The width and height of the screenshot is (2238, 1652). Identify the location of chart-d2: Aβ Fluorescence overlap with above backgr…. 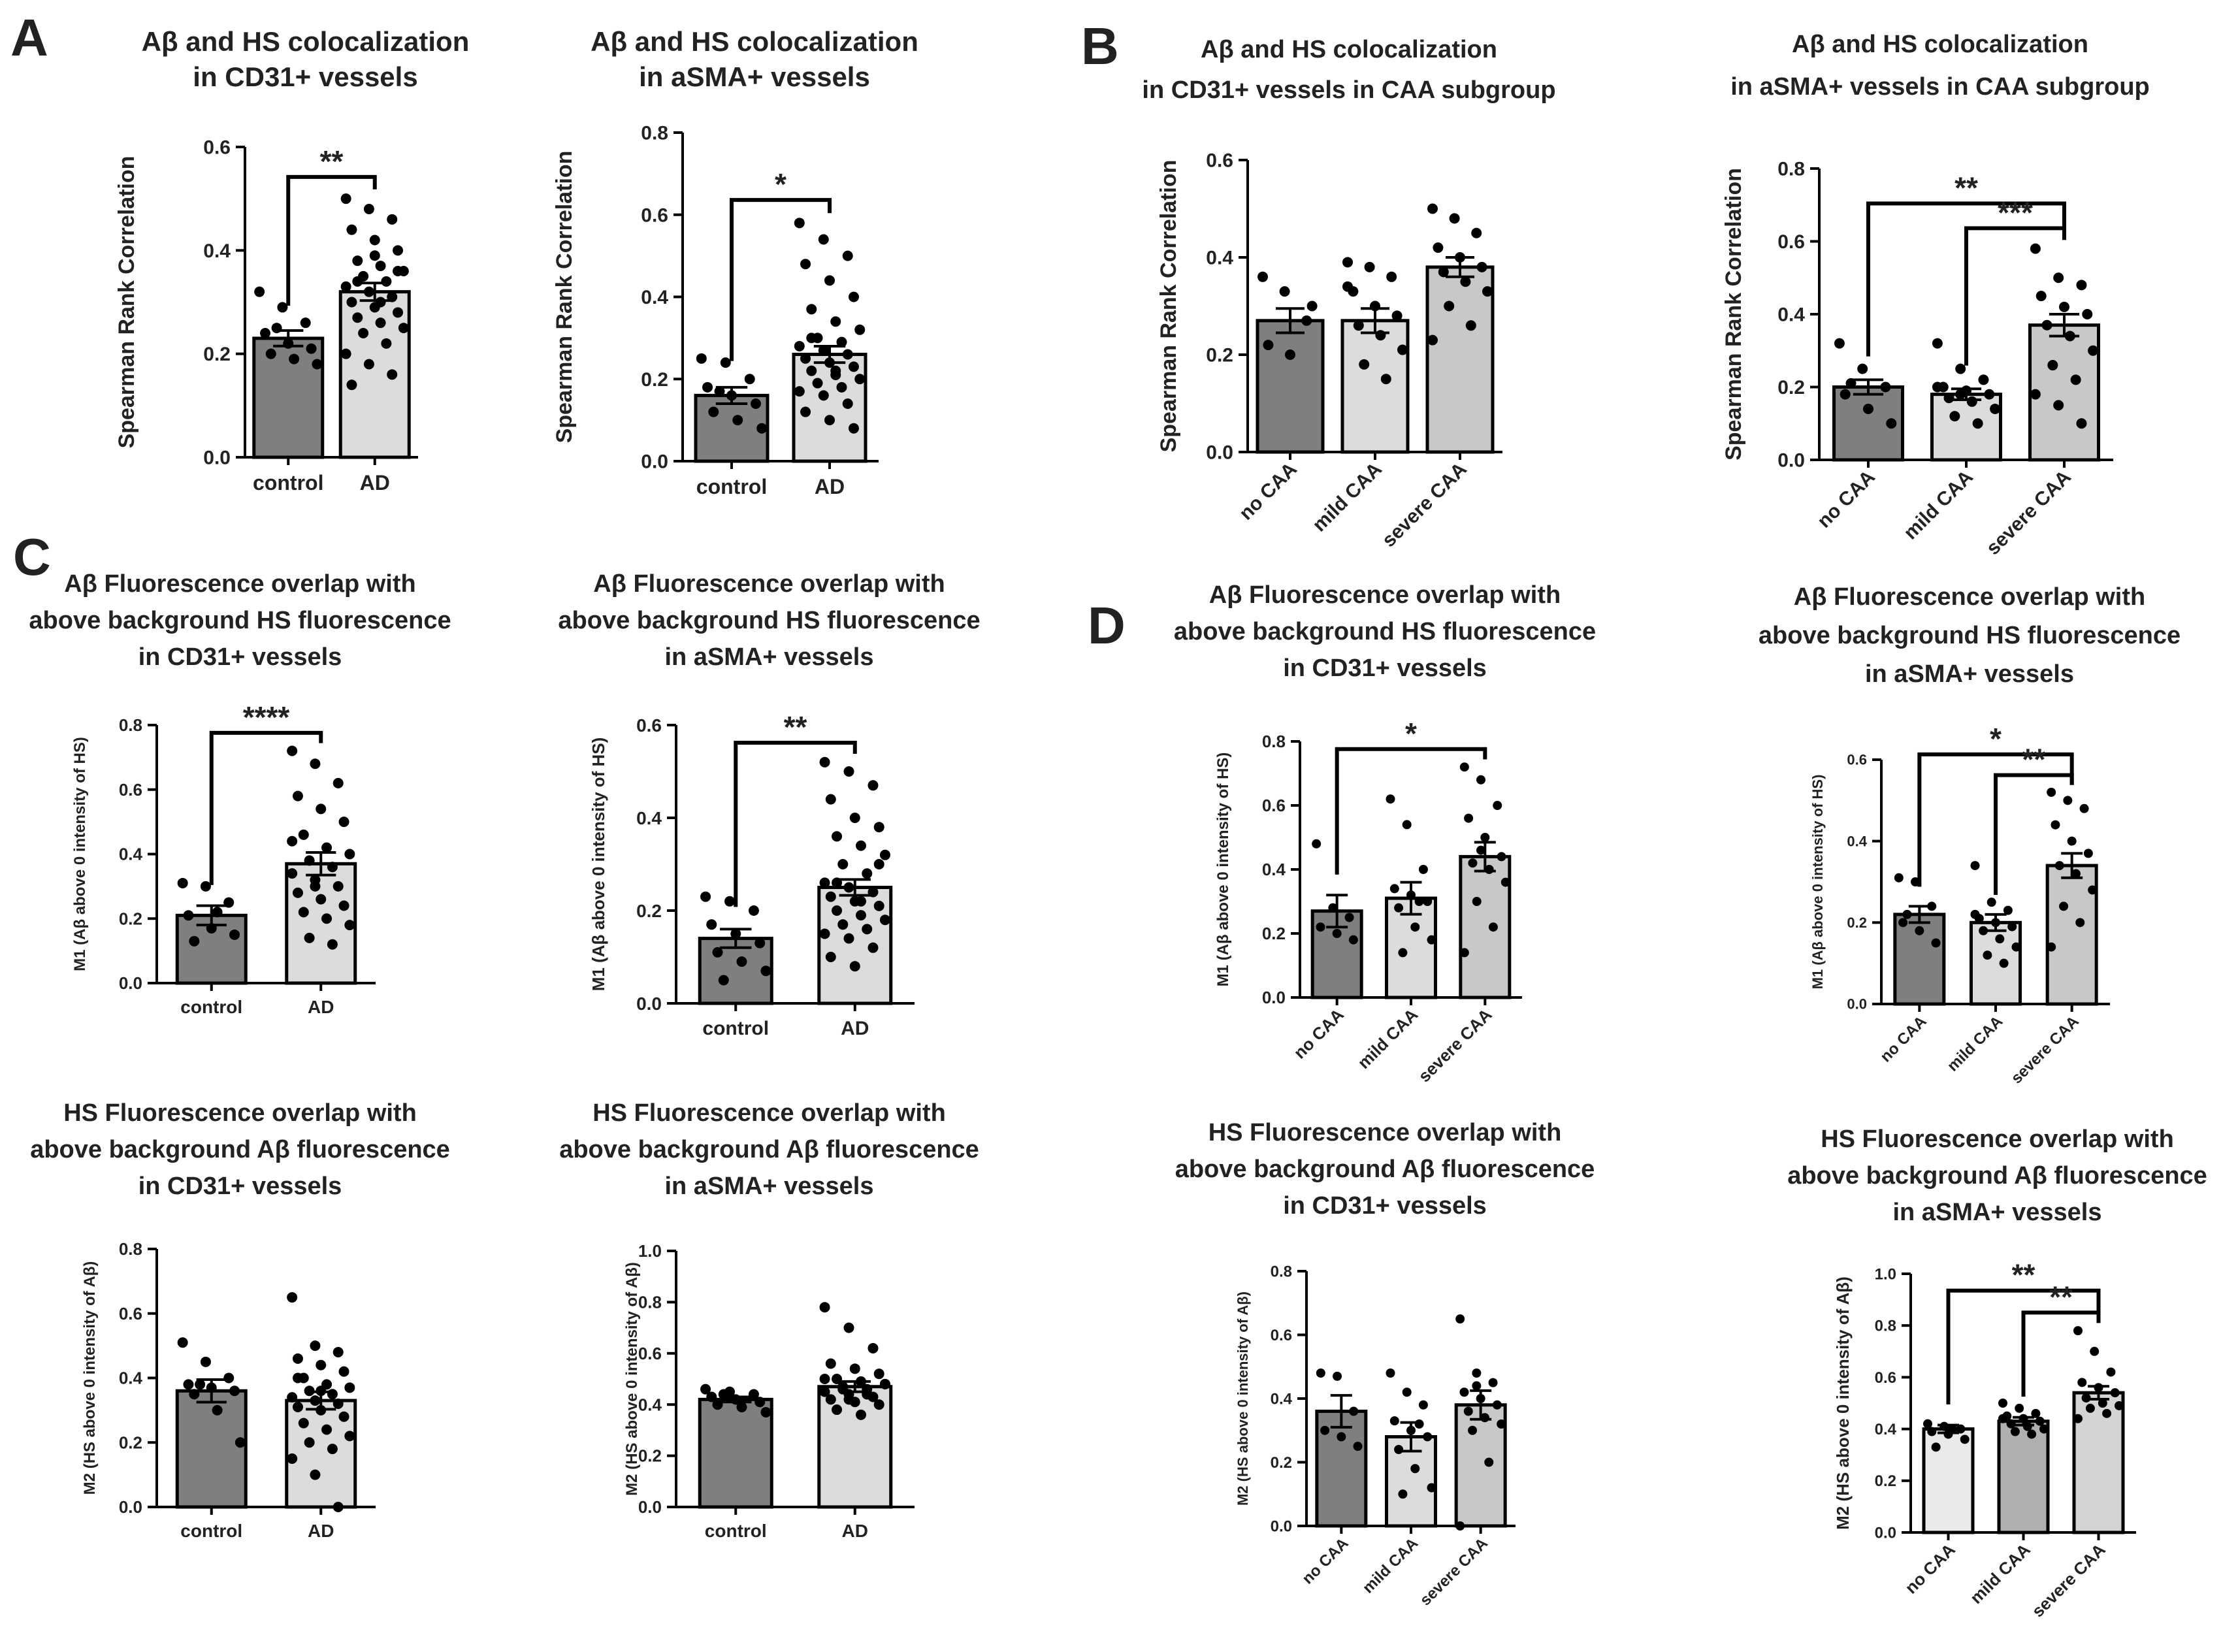
(1970, 835).